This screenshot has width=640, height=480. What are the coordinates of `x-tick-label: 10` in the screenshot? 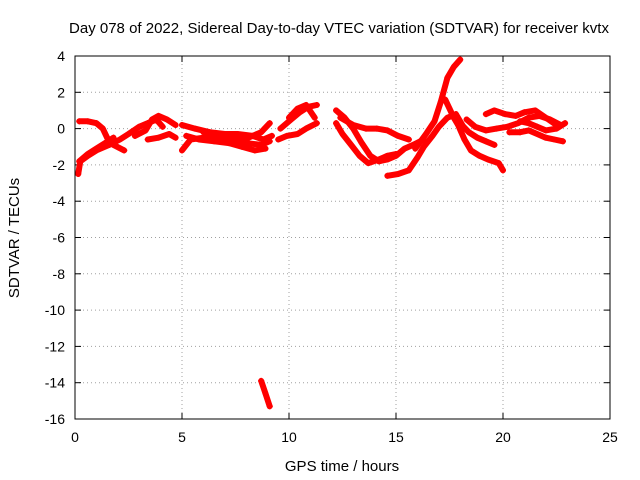 It's located at (289, 437).